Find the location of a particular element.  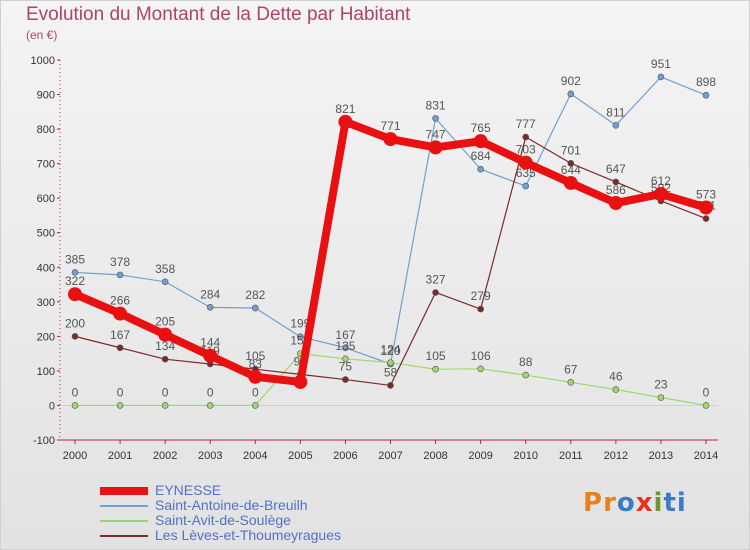

data-label: 266 is located at coordinates (120, 301).